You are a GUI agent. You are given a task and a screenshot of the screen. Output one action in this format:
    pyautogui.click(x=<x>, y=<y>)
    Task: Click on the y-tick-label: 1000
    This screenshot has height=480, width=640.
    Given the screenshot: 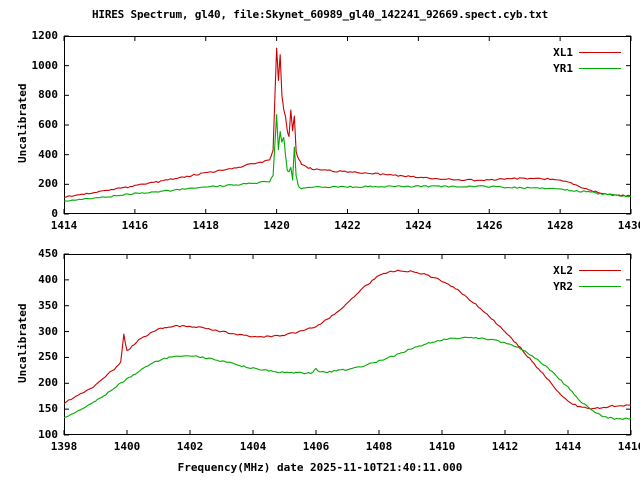 What is the action you would take?
    pyautogui.click(x=45, y=65)
    